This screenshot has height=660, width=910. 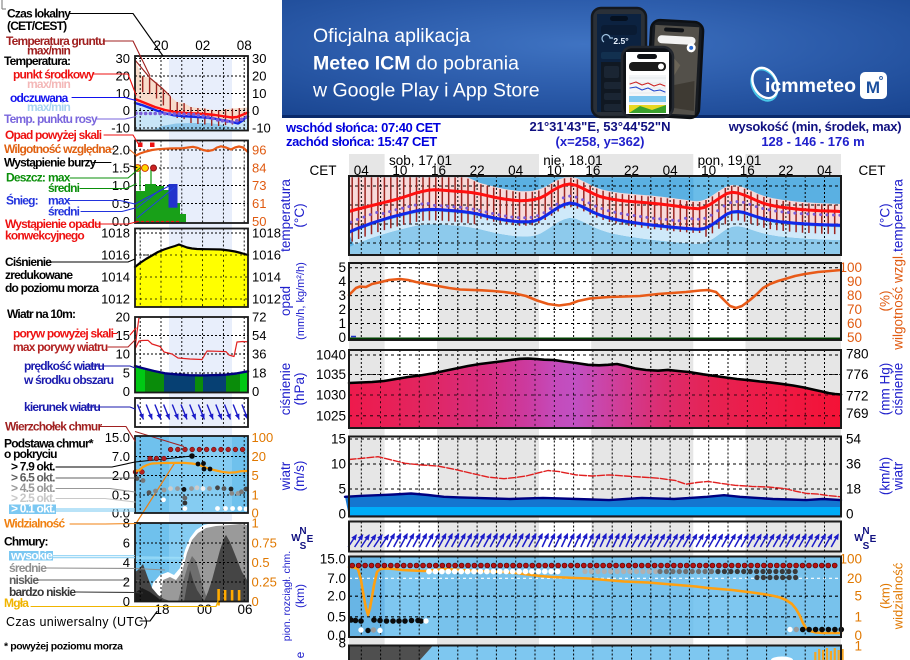 What do you see at coordinates (261, 562) in the screenshot?
I see `svg-text: 0.5` at bounding box center [261, 562].